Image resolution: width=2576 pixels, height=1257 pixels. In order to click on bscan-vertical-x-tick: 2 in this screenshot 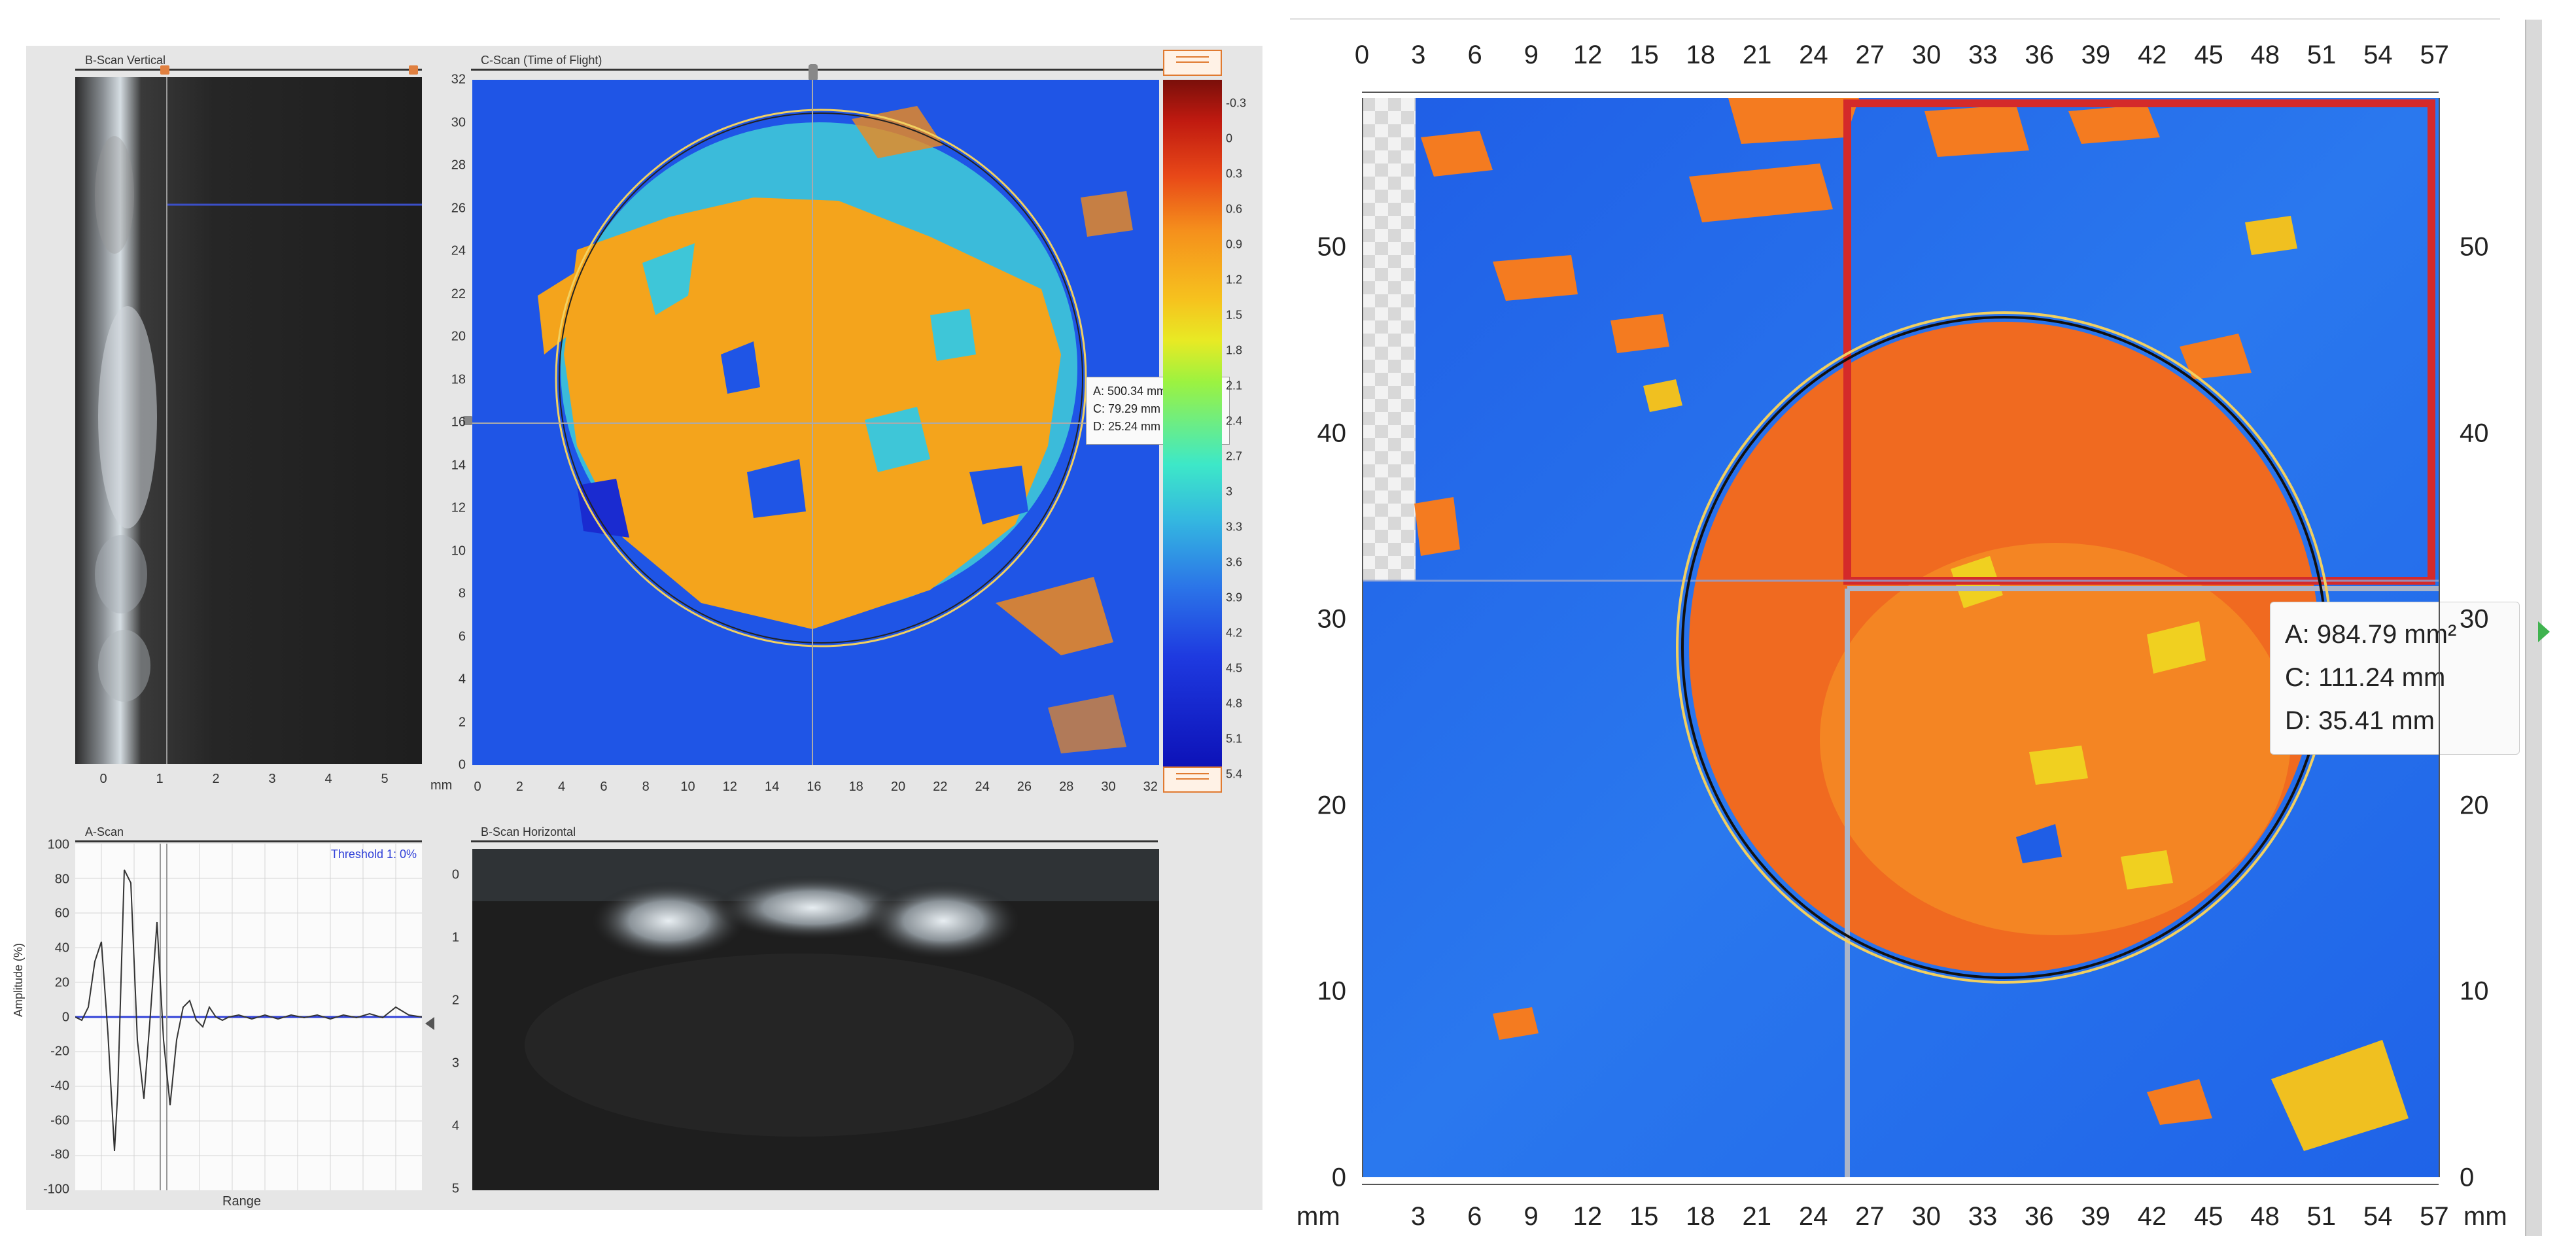, I will do `click(216, 779)`.